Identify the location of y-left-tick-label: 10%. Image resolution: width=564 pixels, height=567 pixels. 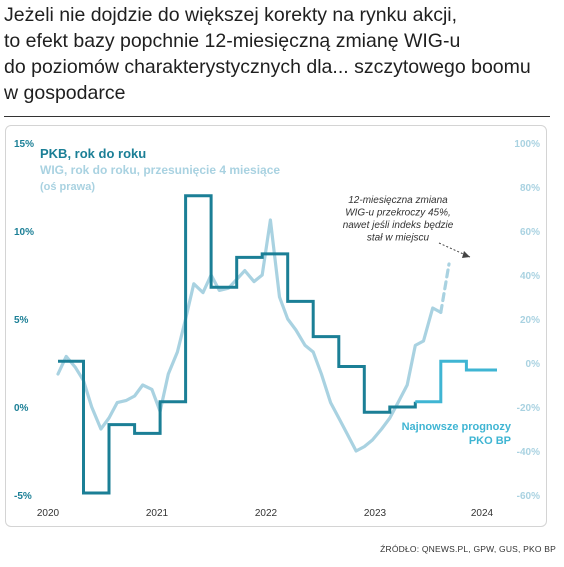
(24, 232).